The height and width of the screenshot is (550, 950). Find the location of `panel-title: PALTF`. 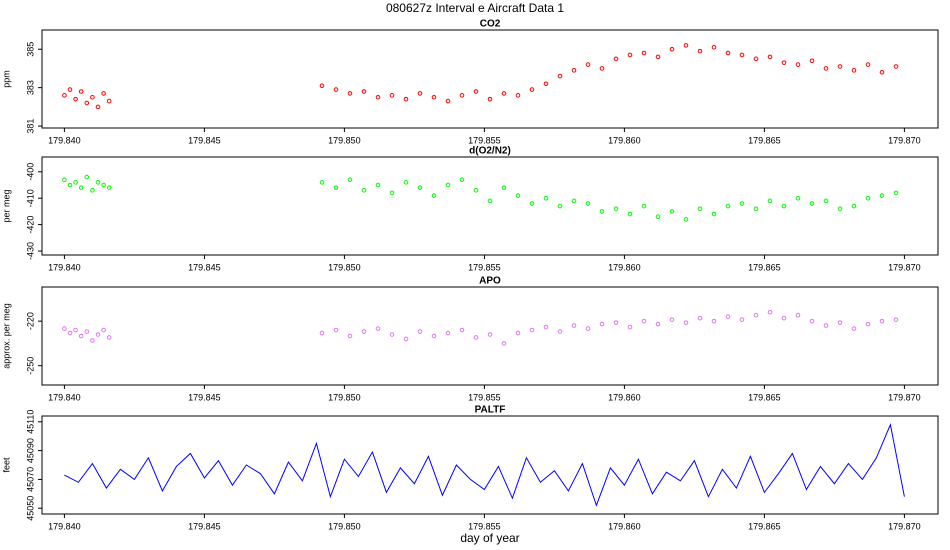

panel-title: PALTF is located at coordinates (490, 410).